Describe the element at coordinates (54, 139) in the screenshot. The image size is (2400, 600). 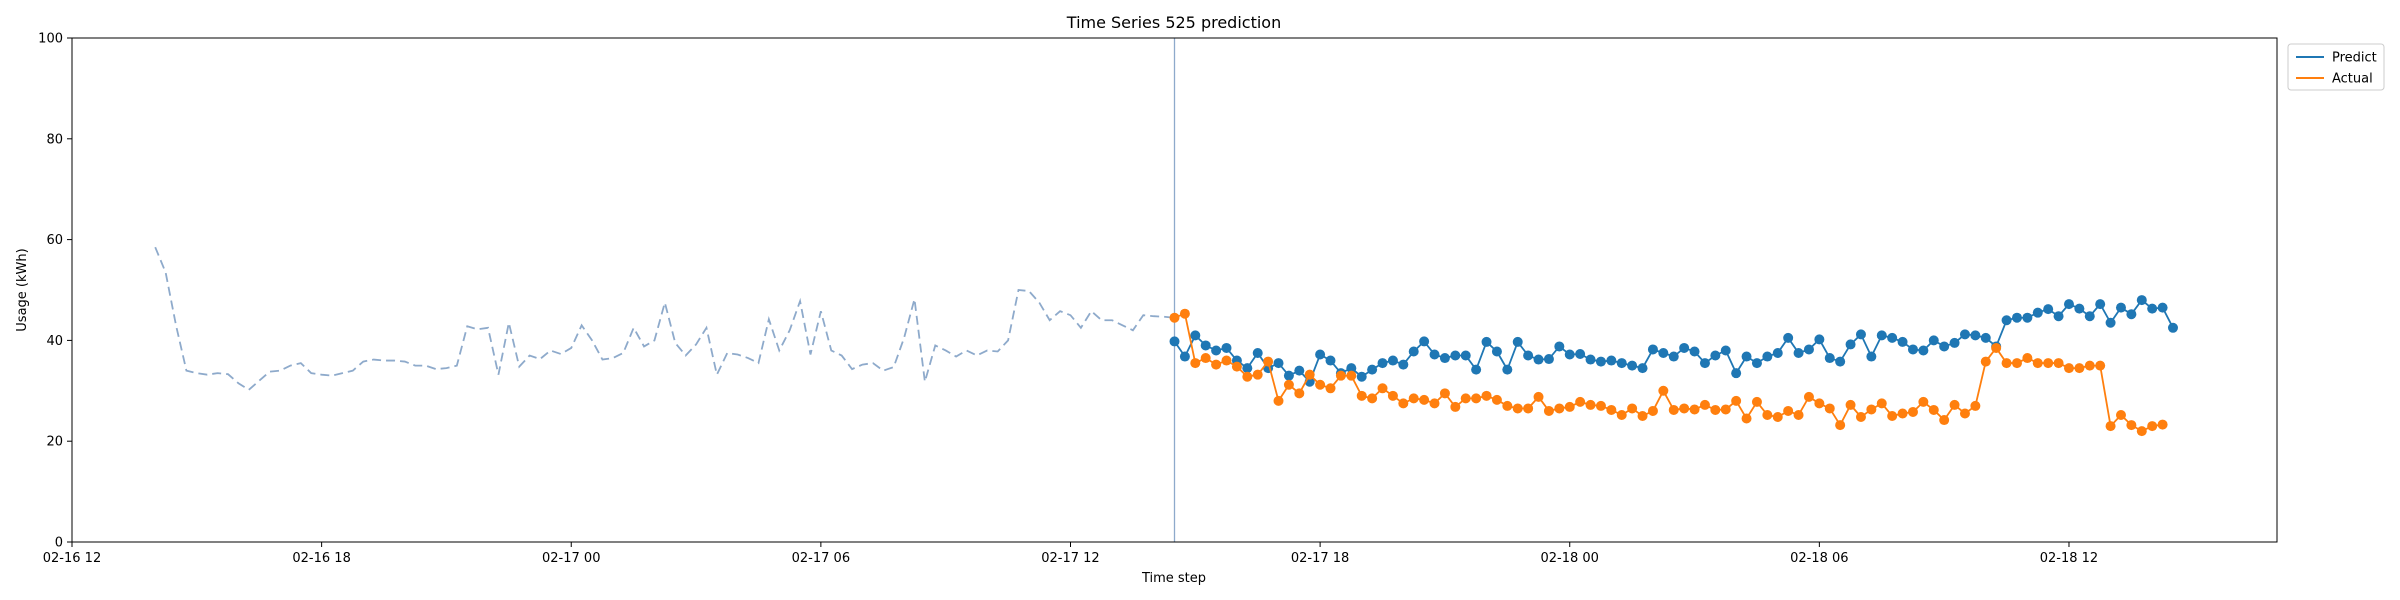
I see `y-tick-label: 80` at that location.